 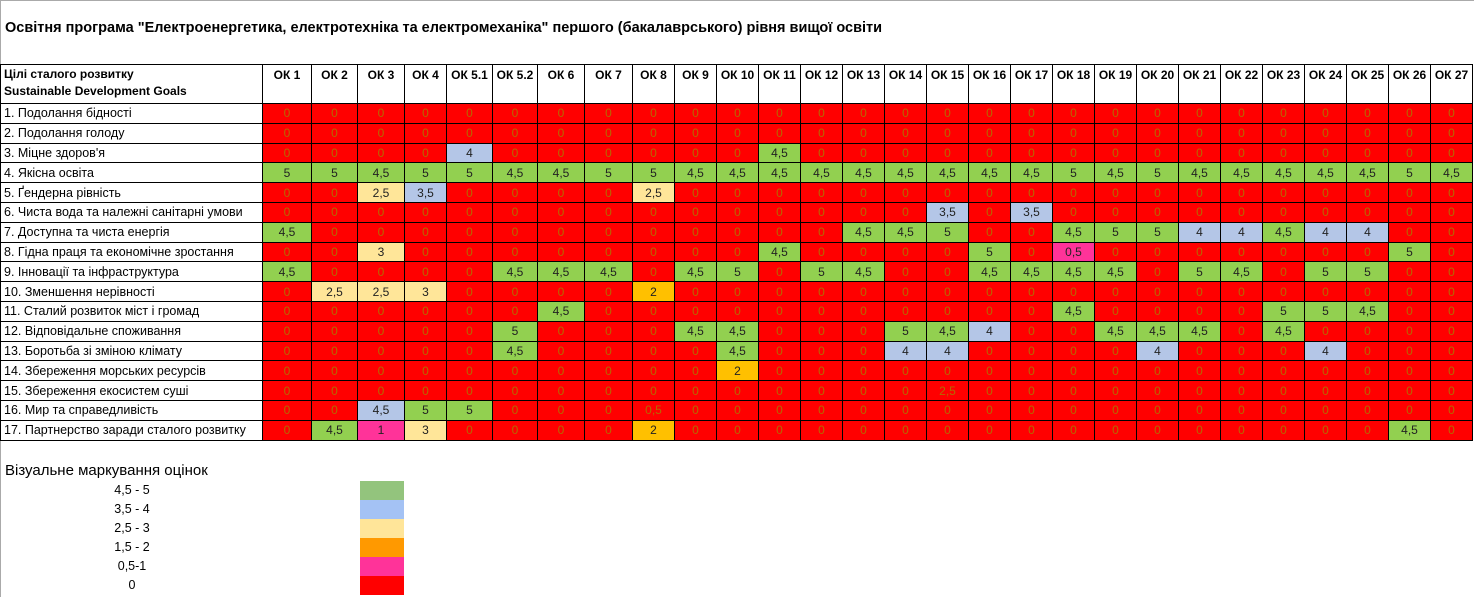 I want to click on score-cell: 3,5, so click(x=947, y=212).